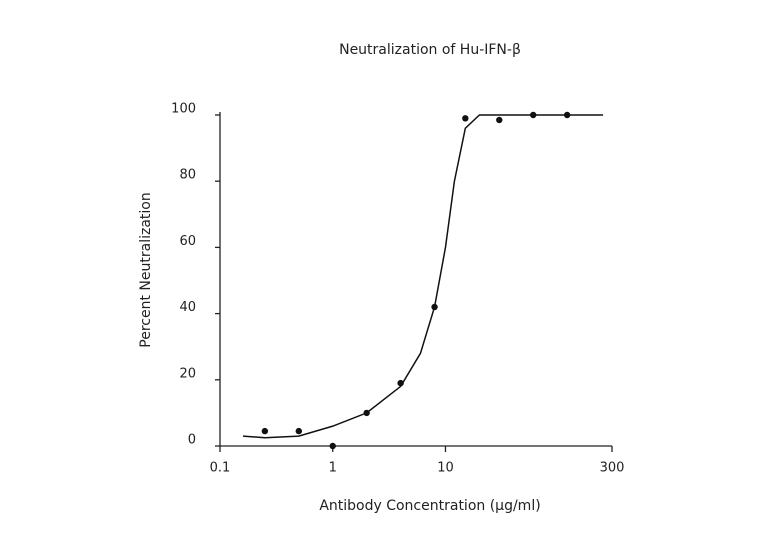 Image resolution: width=762 pixels, height=550 pixels. I want to click on y-tick-label: 100, so click(183, 109).